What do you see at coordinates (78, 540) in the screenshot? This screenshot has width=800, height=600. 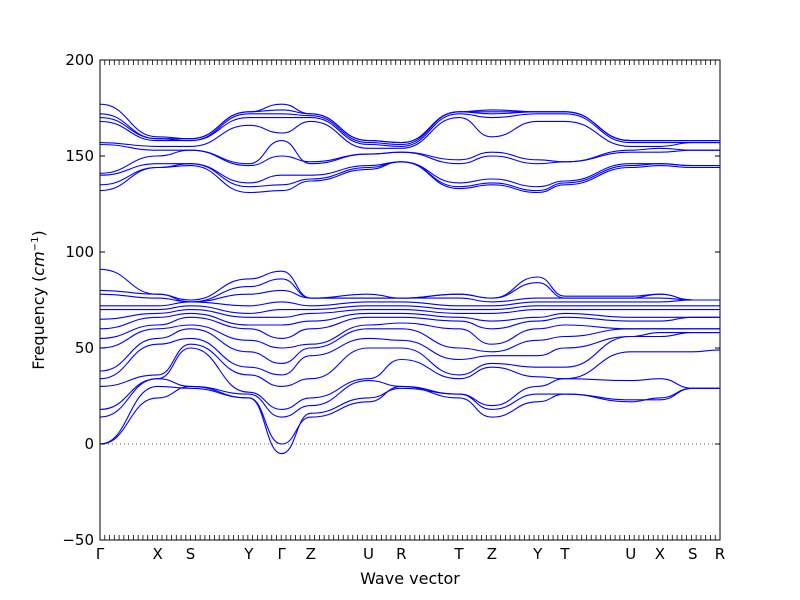 I see `y-tick-label: −50` at bounding box center [78, 540].